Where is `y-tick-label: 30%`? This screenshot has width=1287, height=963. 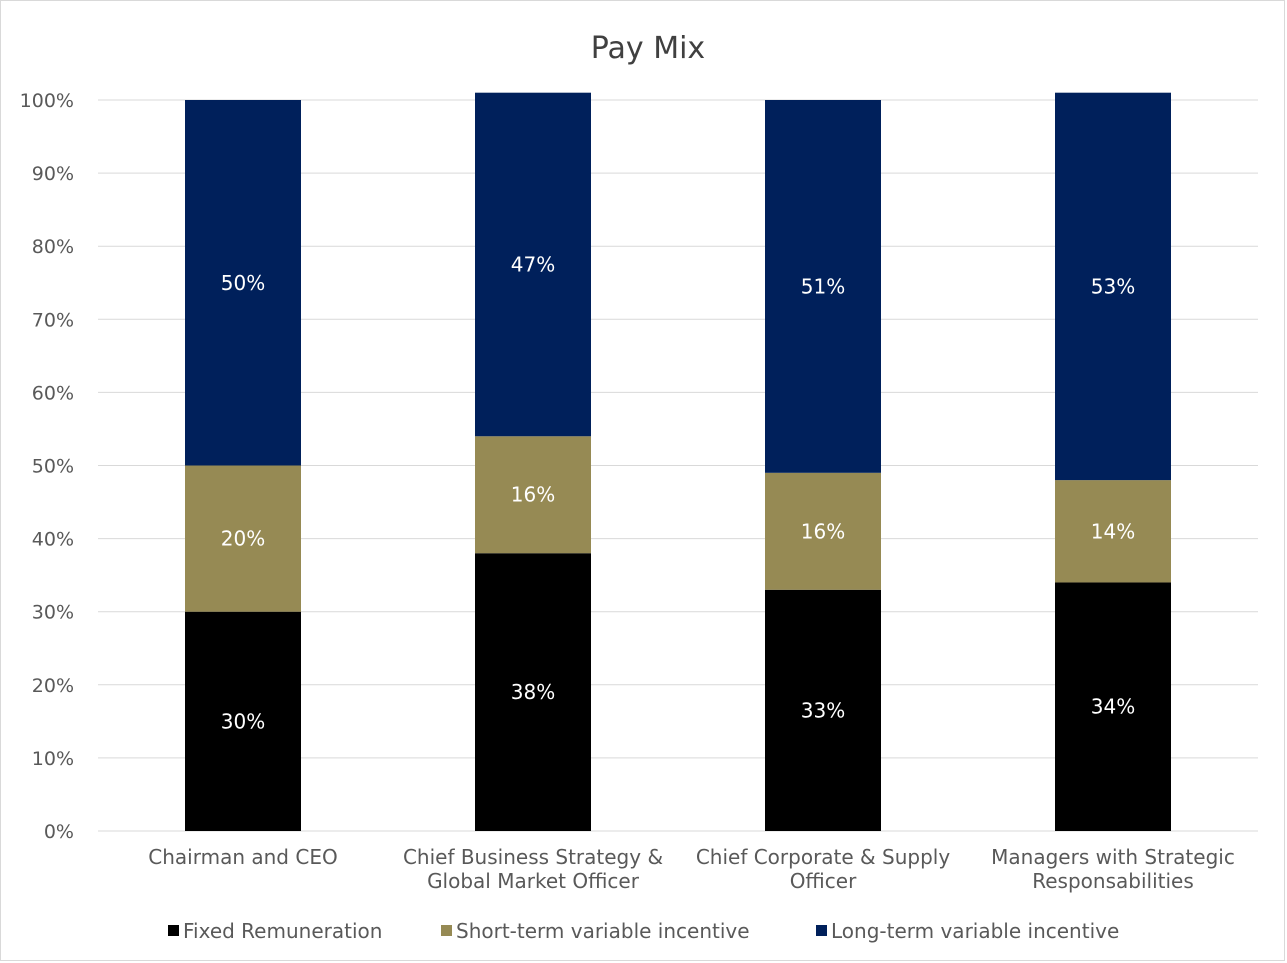
y-tick-label: 30% is located at coordinates (53, 613).